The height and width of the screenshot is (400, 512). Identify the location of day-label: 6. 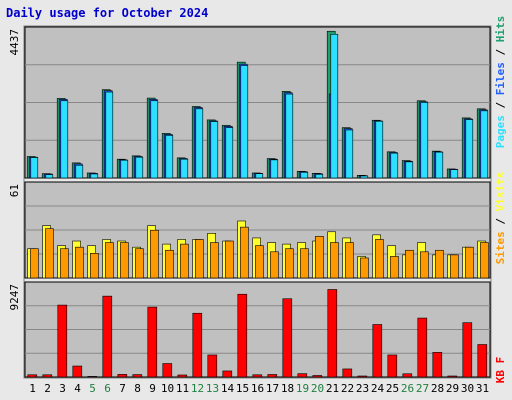
(107, 388).